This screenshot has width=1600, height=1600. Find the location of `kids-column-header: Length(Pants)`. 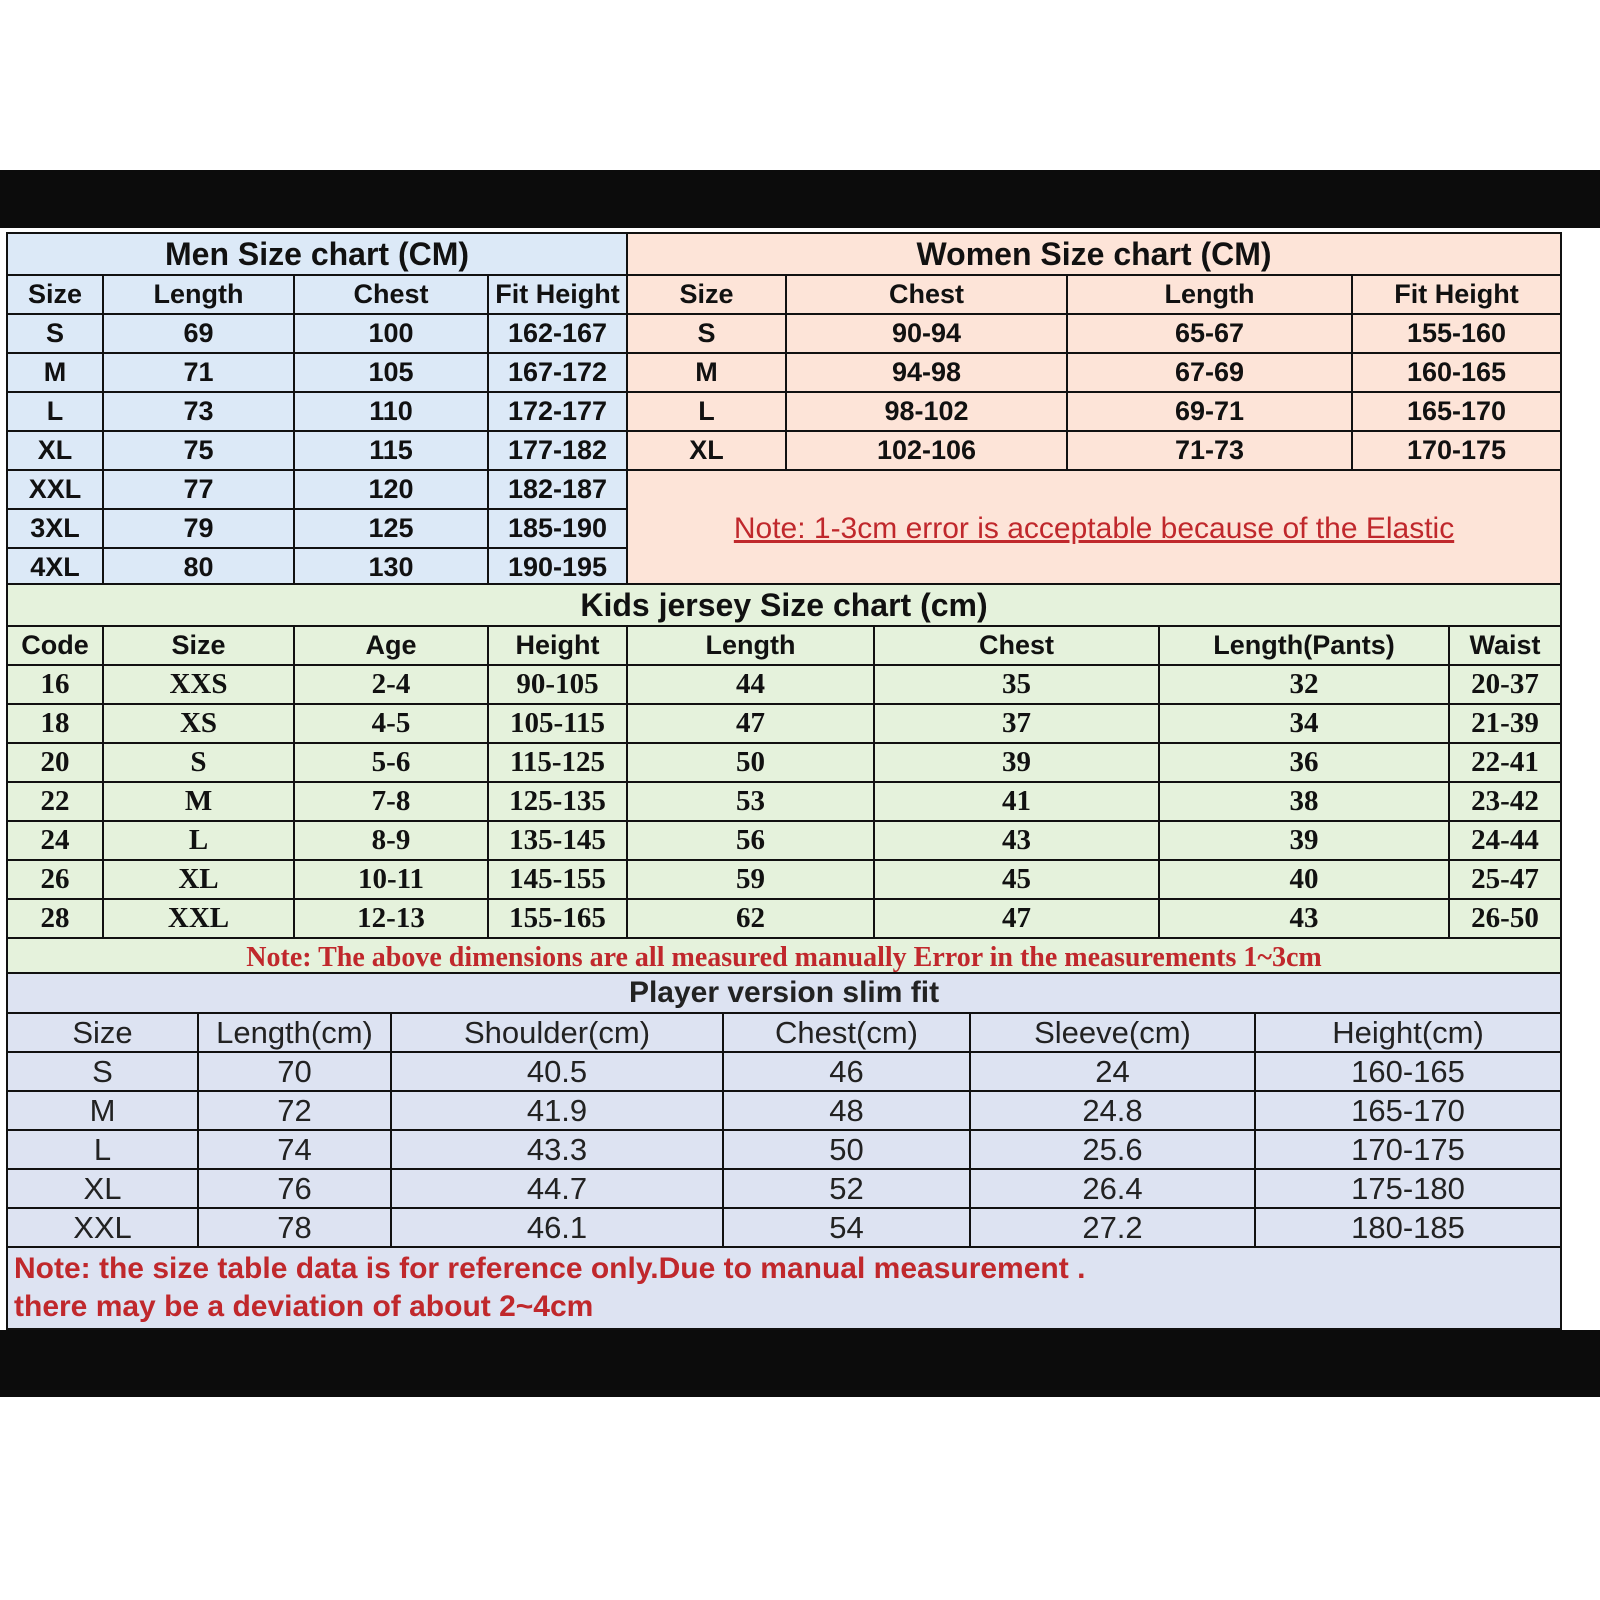

kids-column-header: Length(Pants) is located at coordinates (1304, 645).